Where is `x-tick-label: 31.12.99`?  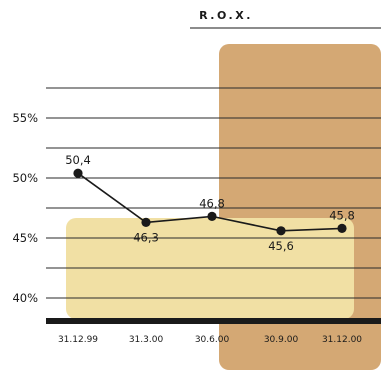
x-tick-label: 31.12.99 is located at coordinates (78, 340).